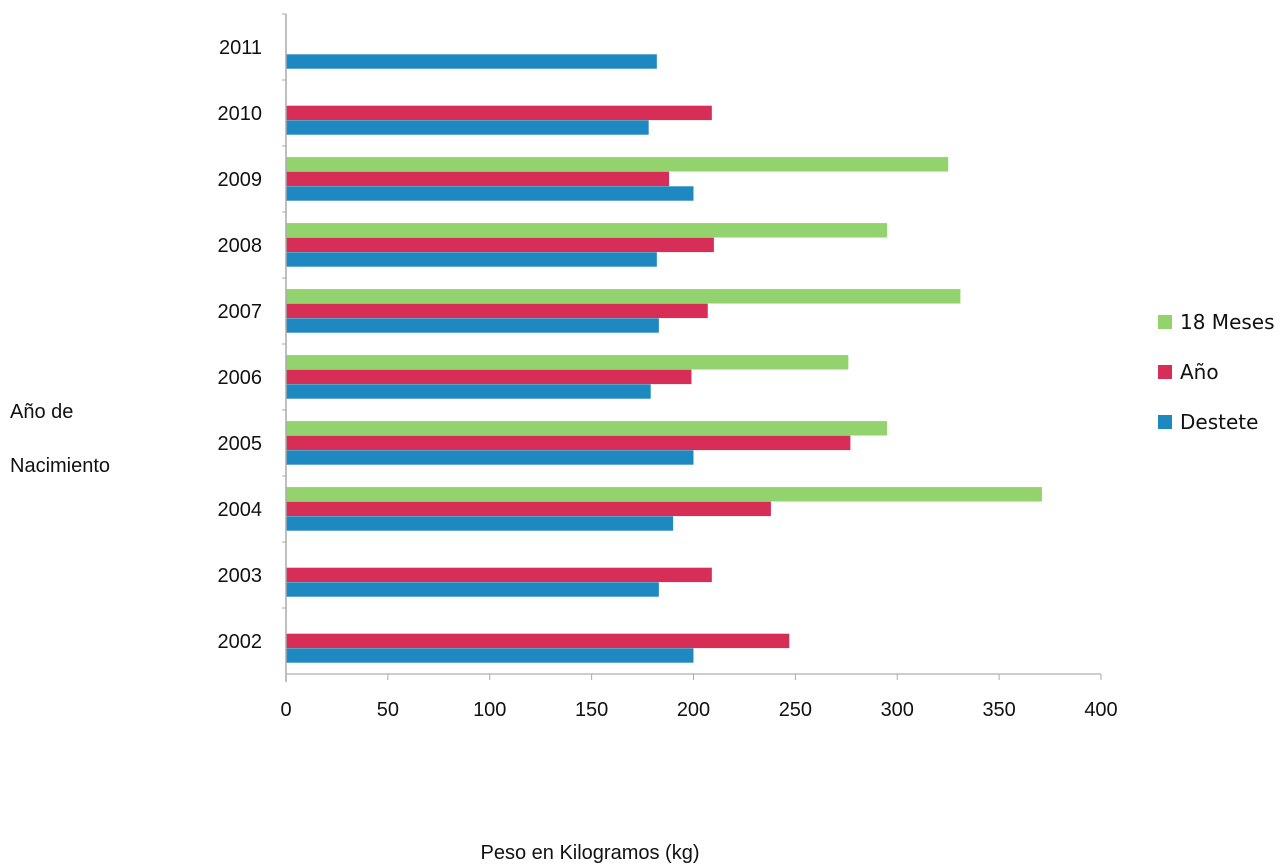  What do you see at coordinates (478, 179) in the screenshot?
I see `bar-ano-2009` at bounding box center [478, 179].